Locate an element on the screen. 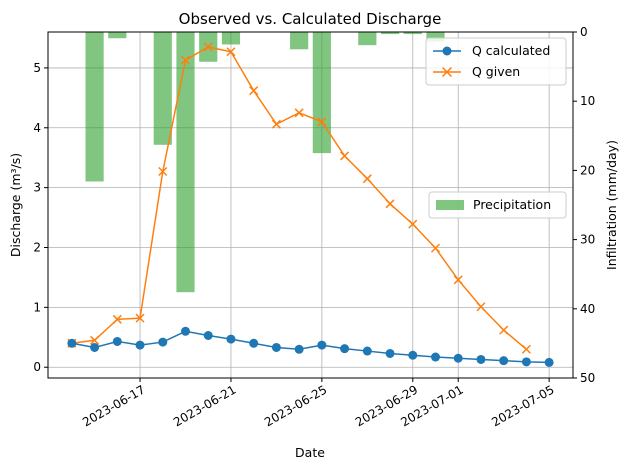 The image size is (630, 470). legend-marker-calculated is located at coordinates (447, 51).